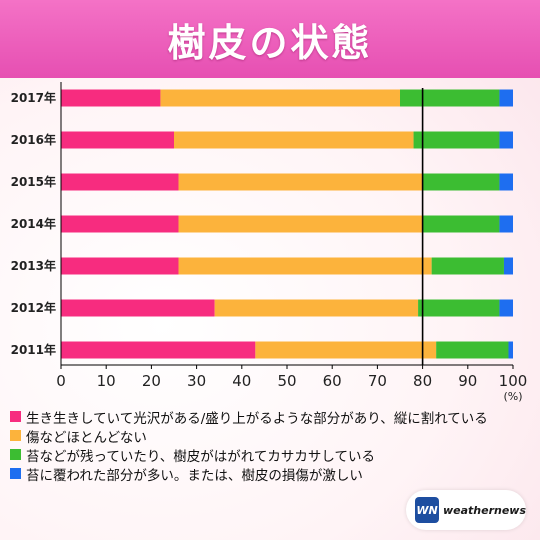  Describe the element at coordinates (422, 381) in the screenshot. I see `x-tick-label: 80` at that location.